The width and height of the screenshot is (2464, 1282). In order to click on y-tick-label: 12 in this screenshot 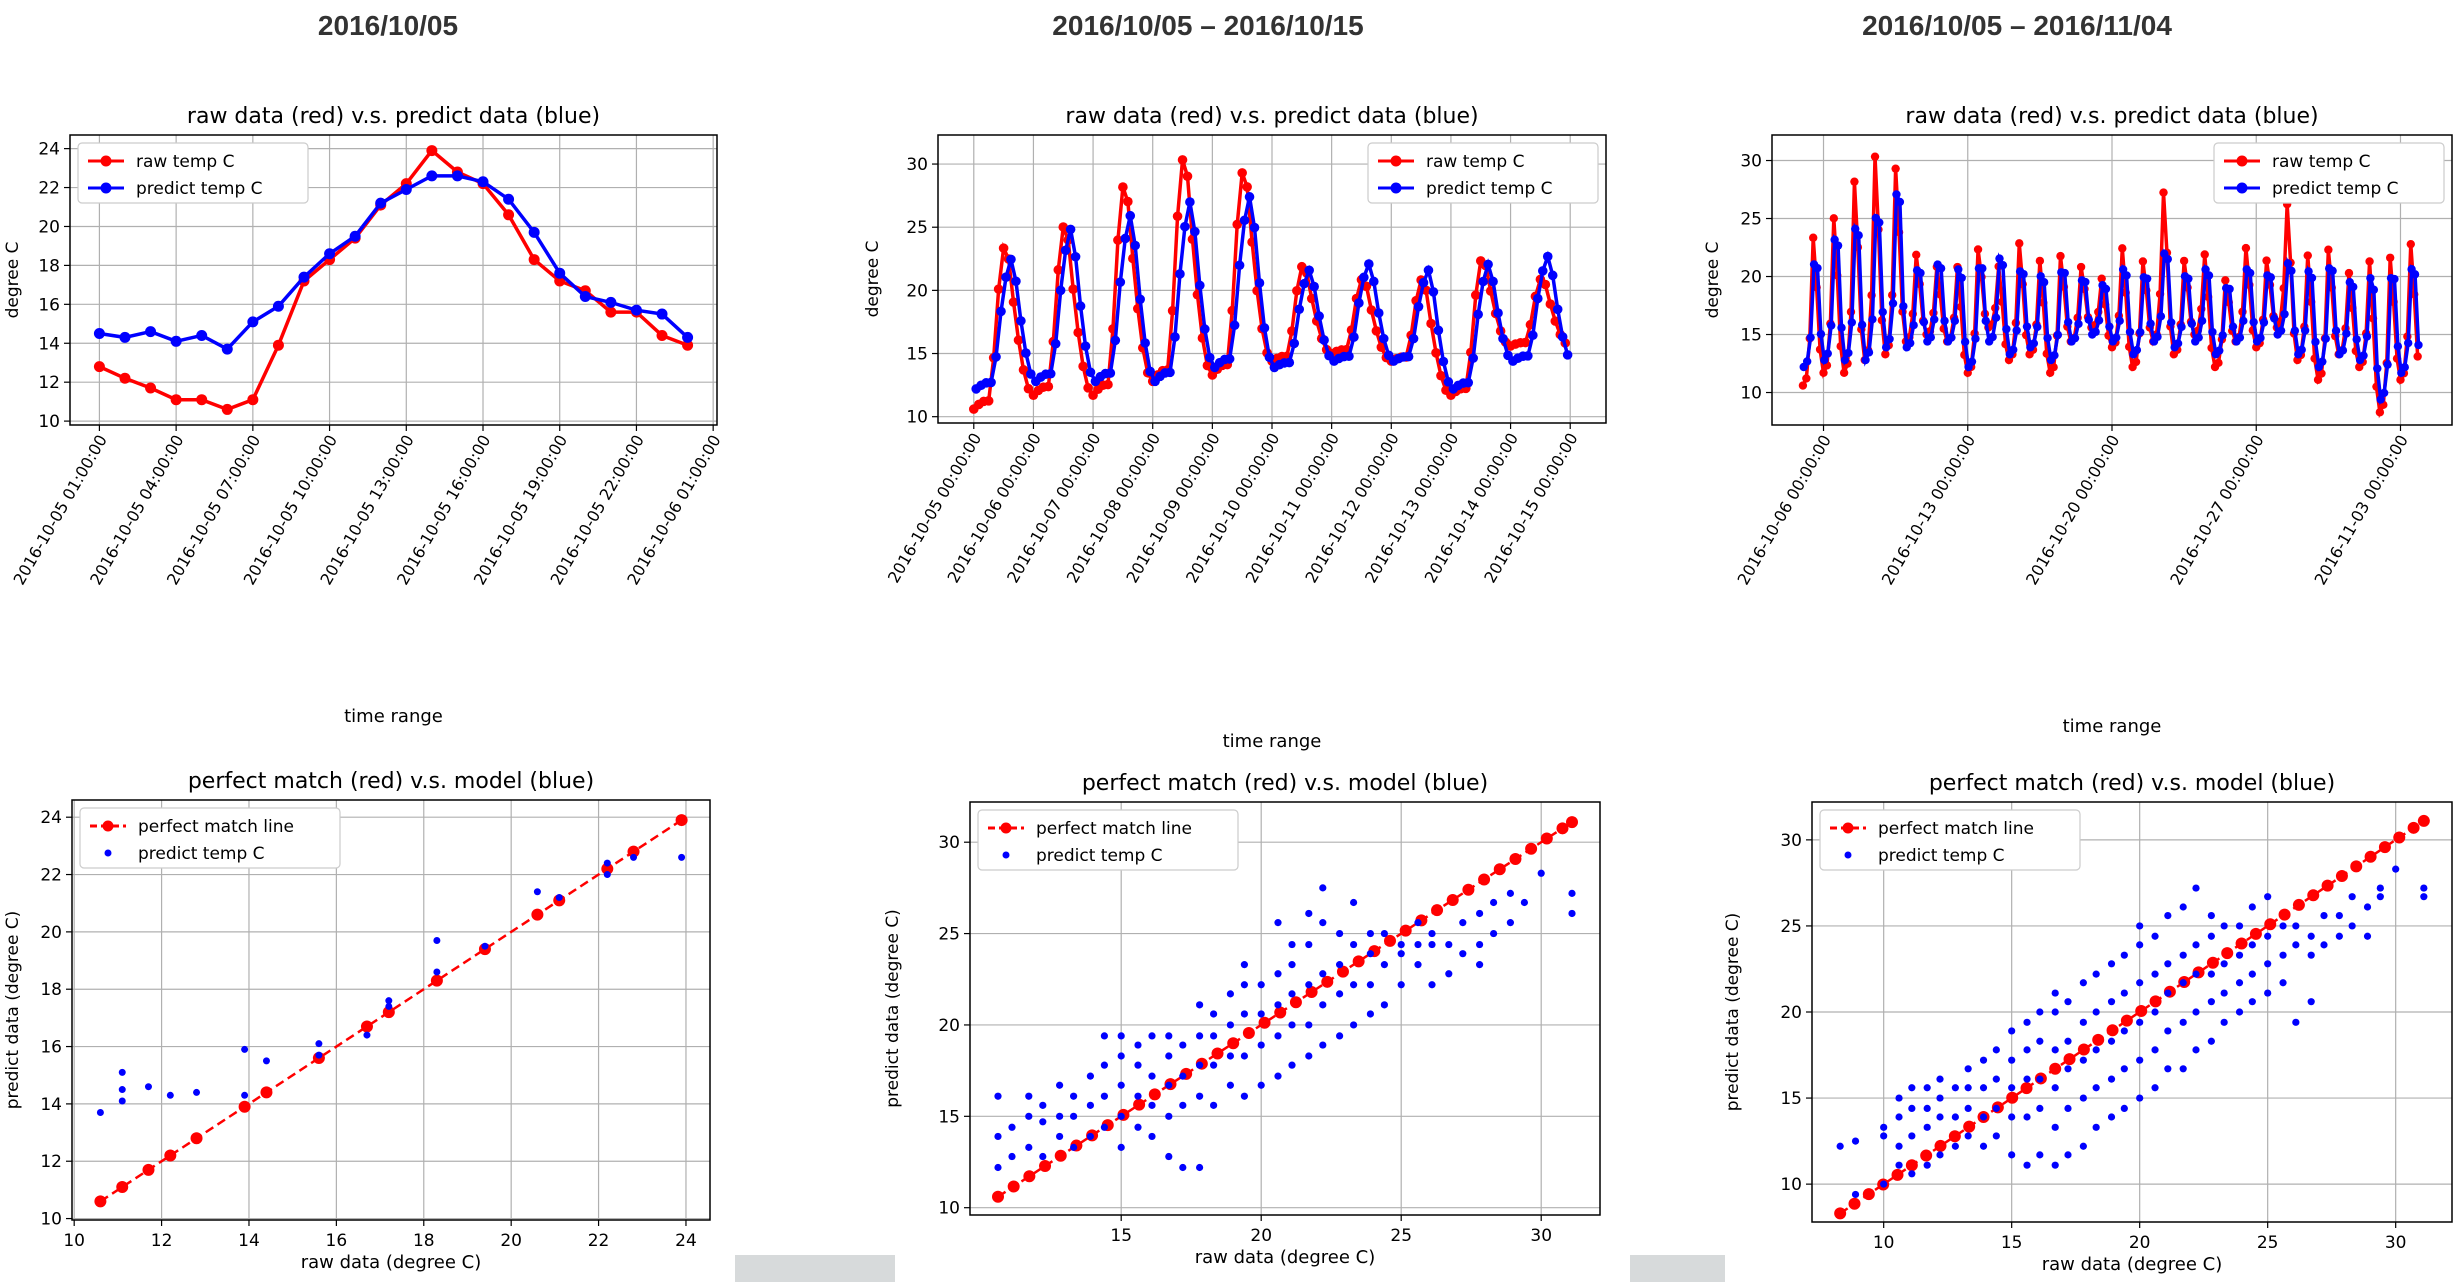, I will do `click(49, 383)`.